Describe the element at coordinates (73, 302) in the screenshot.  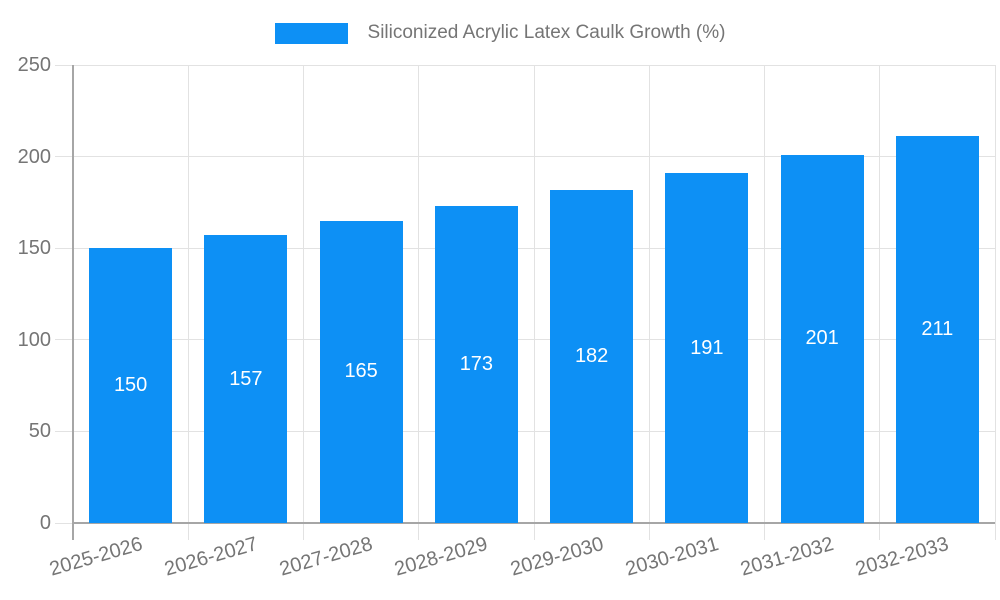
I see `y-axis-line` at that location.